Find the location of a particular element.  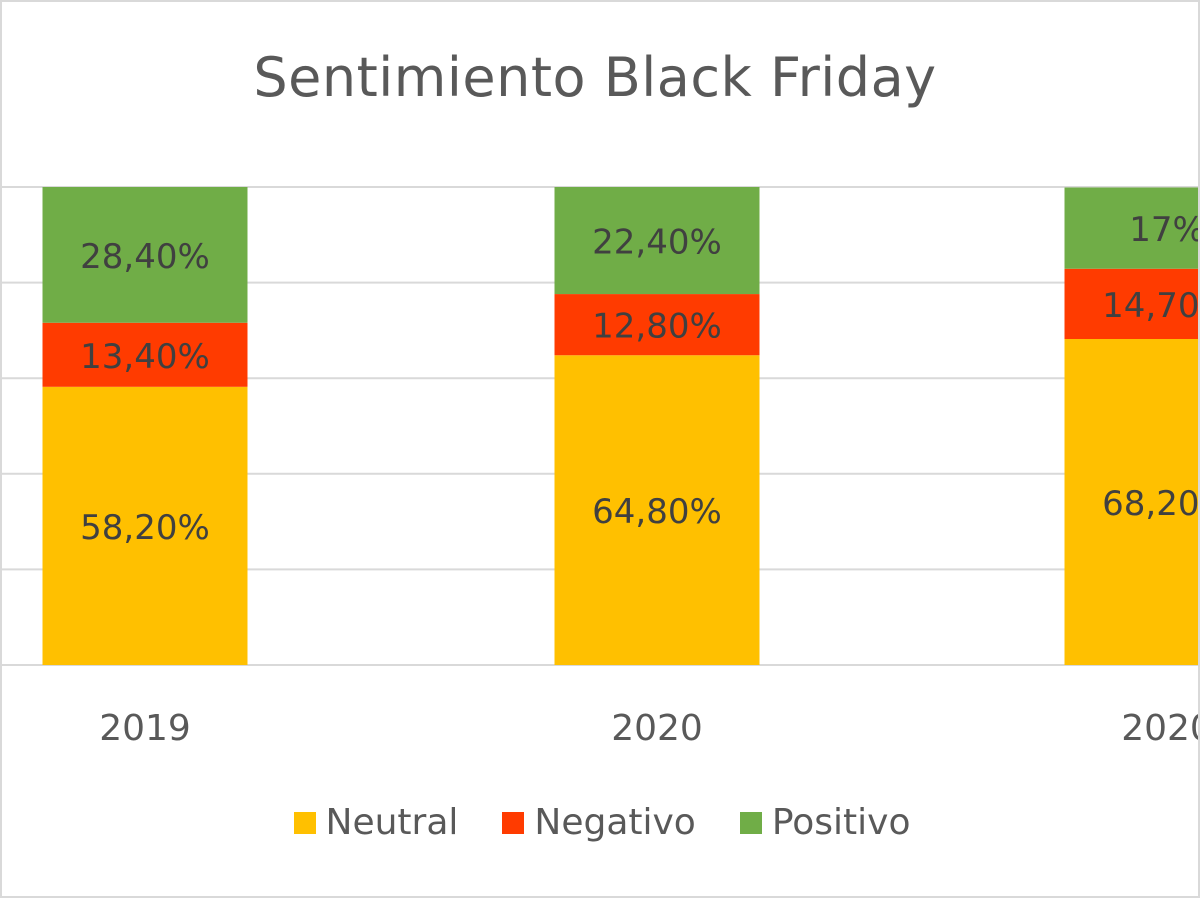

data-label: 13,40% is located at coordinates (145, 357).